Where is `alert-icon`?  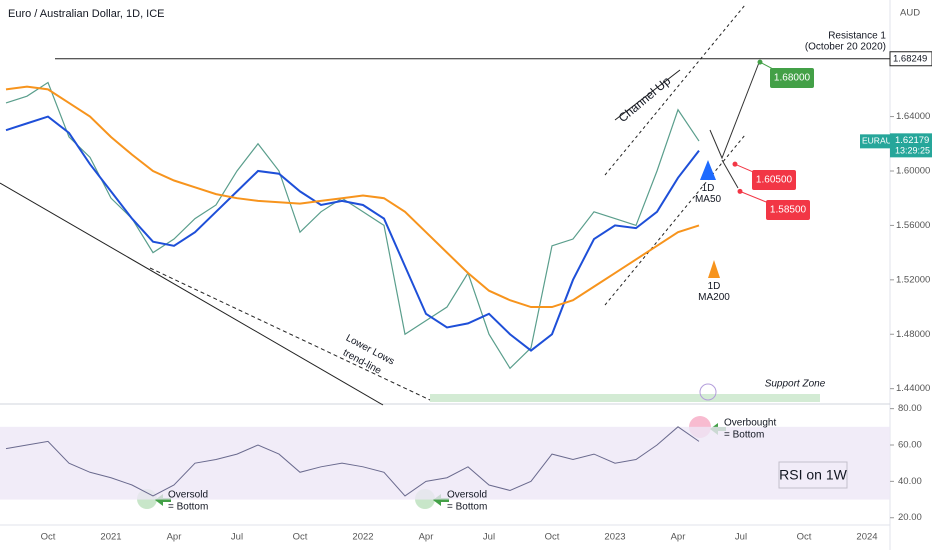 alert-icon is located at coordinates (708, 392).